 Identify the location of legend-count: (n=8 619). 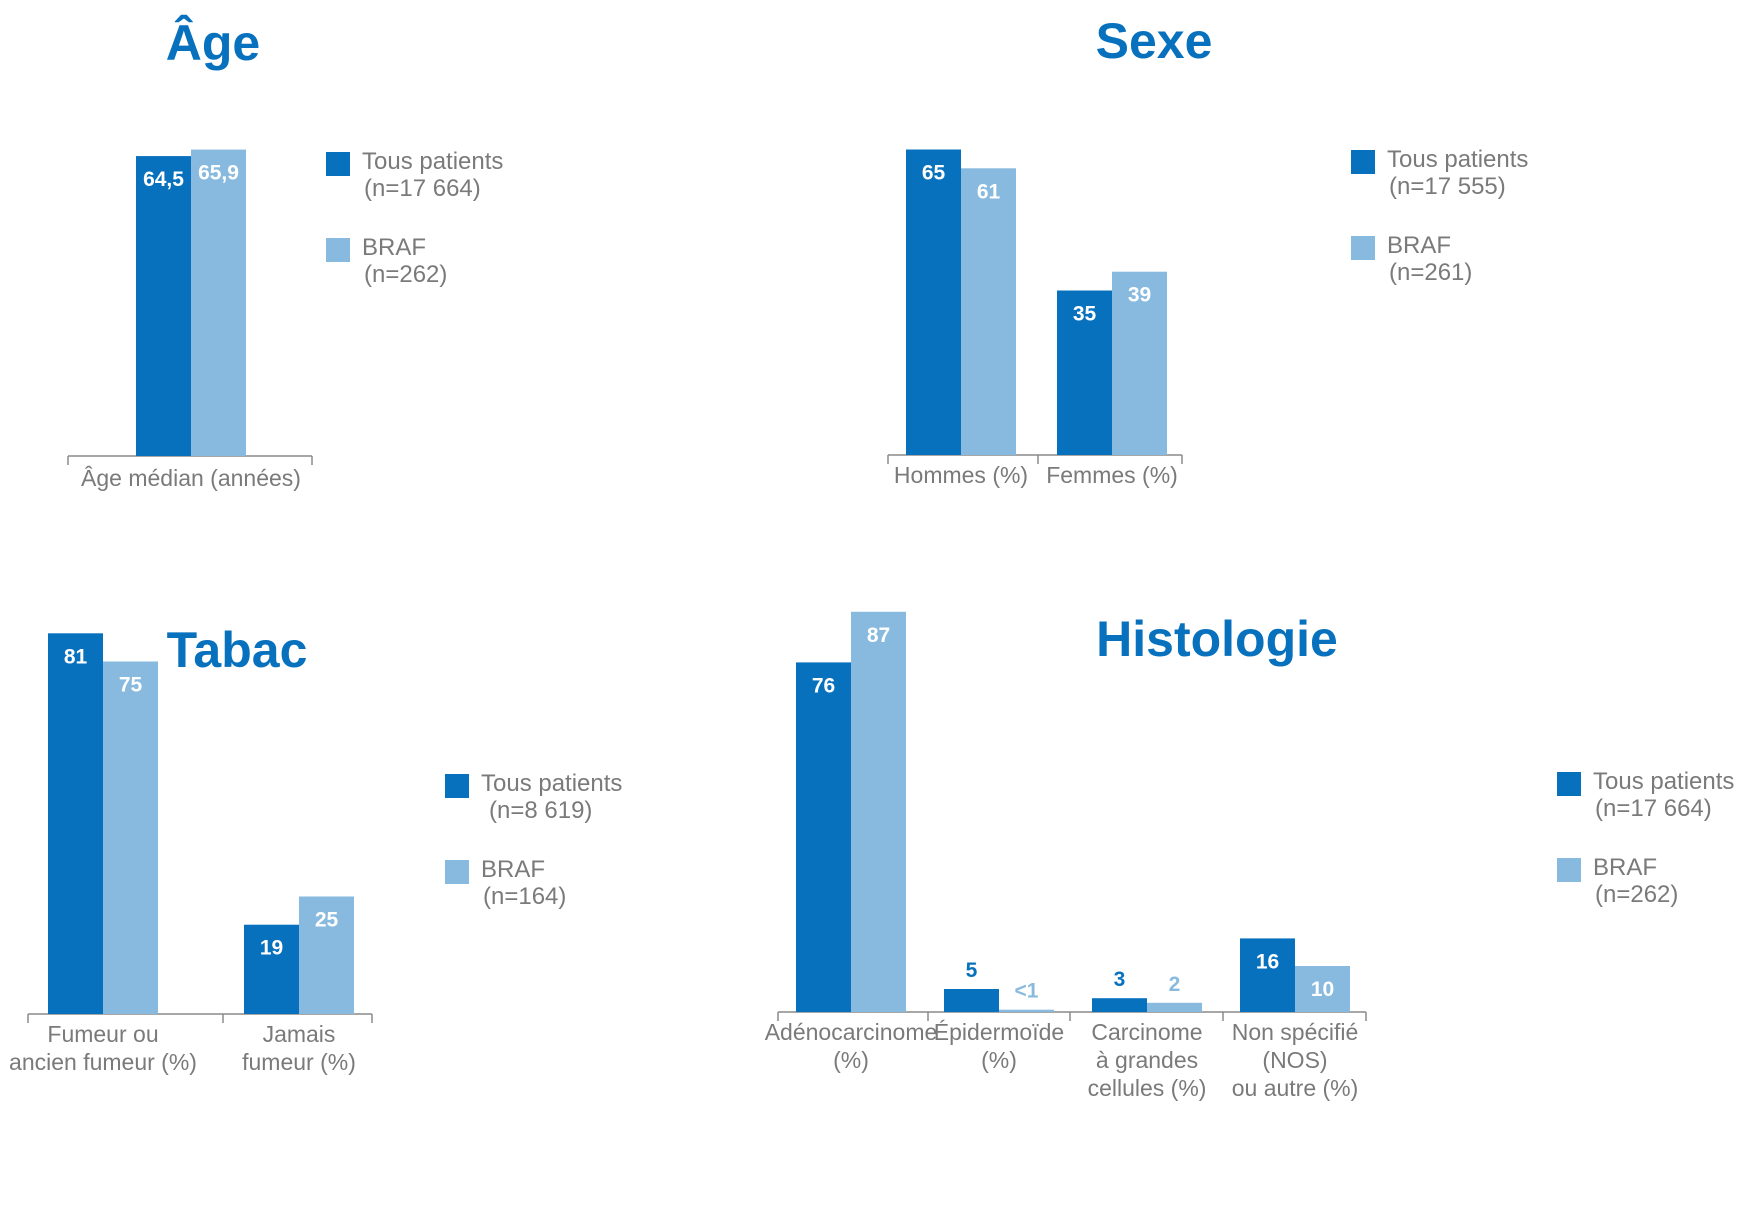
(541, 810).